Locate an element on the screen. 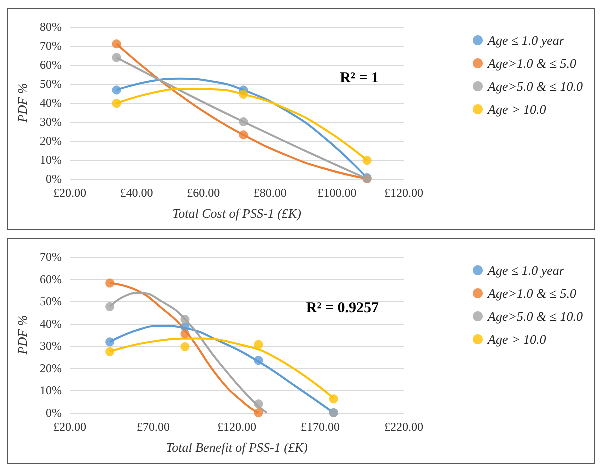  y-tick-label: 80% is located at coordinates (51, 27).